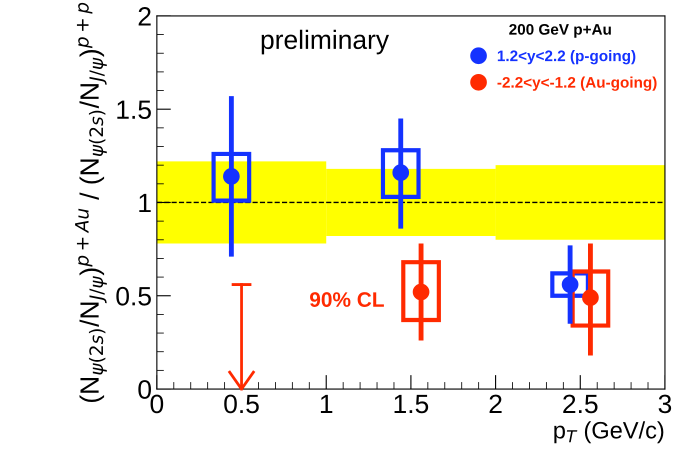 The height and width of the screenshot is (455, 682). I want to click on x-tick-label: 3, so click(665, 404).